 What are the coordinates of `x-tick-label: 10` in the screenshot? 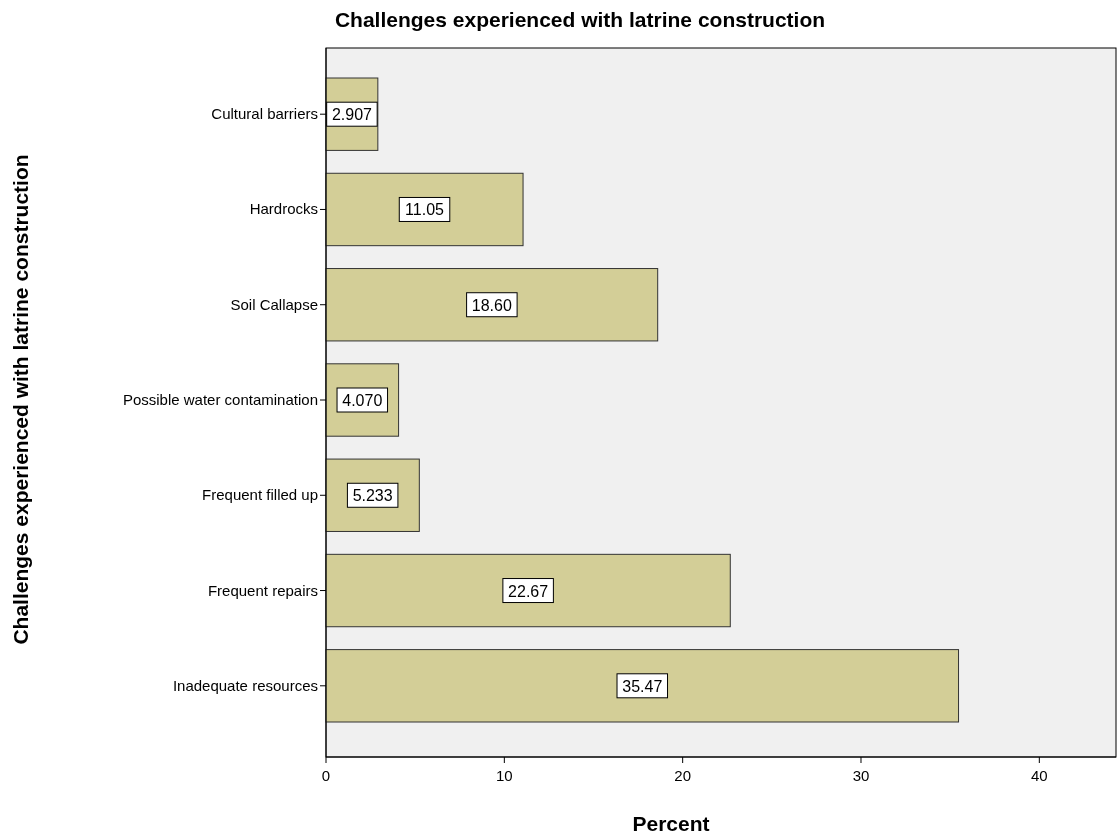 It's located at (504, 775).